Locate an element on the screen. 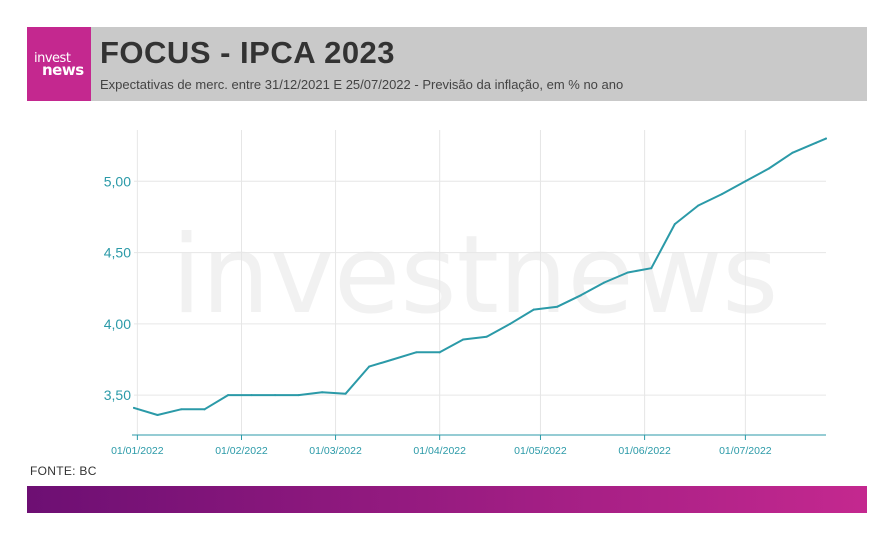 The image size is (895, 540). x-tick-label: 01/03/2022 is located at coordinates (335, 451).